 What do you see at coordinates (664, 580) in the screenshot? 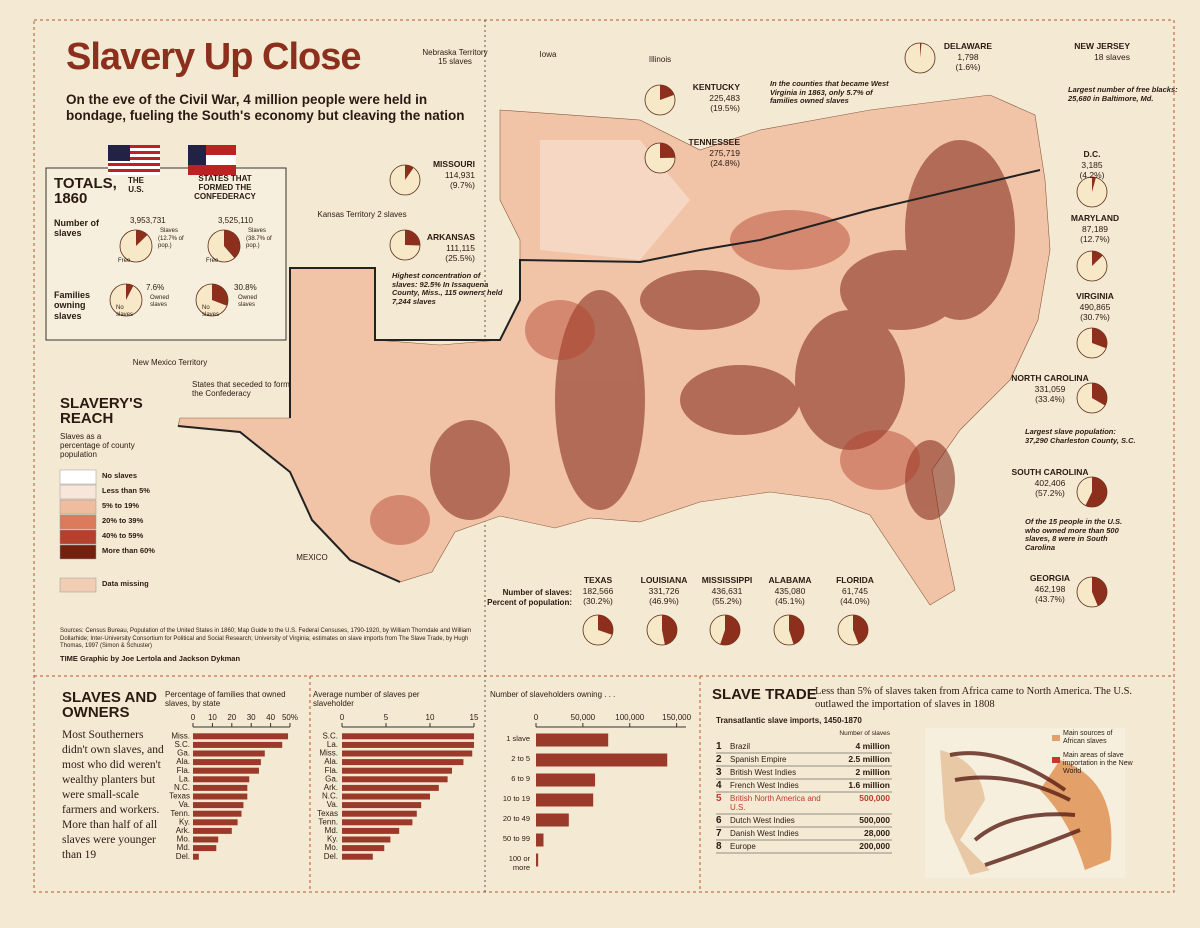
I see `state-name: LOUISIANA` at bounding box center [664, 580].